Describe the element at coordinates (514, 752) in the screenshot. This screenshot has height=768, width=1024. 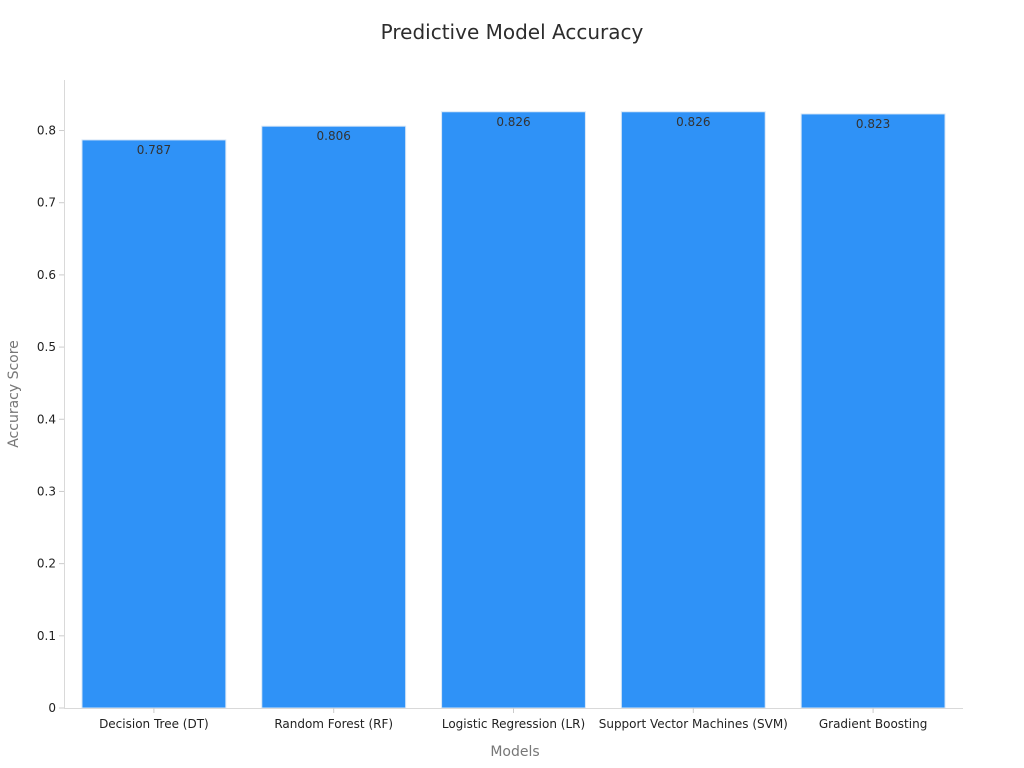
I see `x-axis-label: Models` at that location.